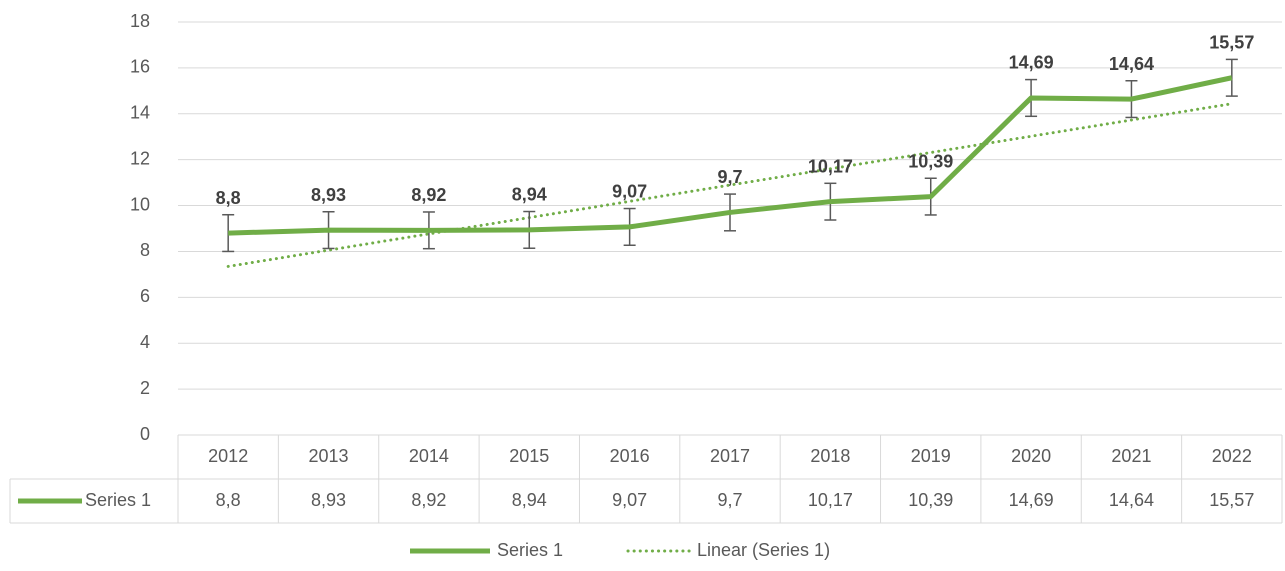  I want to click on x-tick-label: 2015, so click(529, 456).